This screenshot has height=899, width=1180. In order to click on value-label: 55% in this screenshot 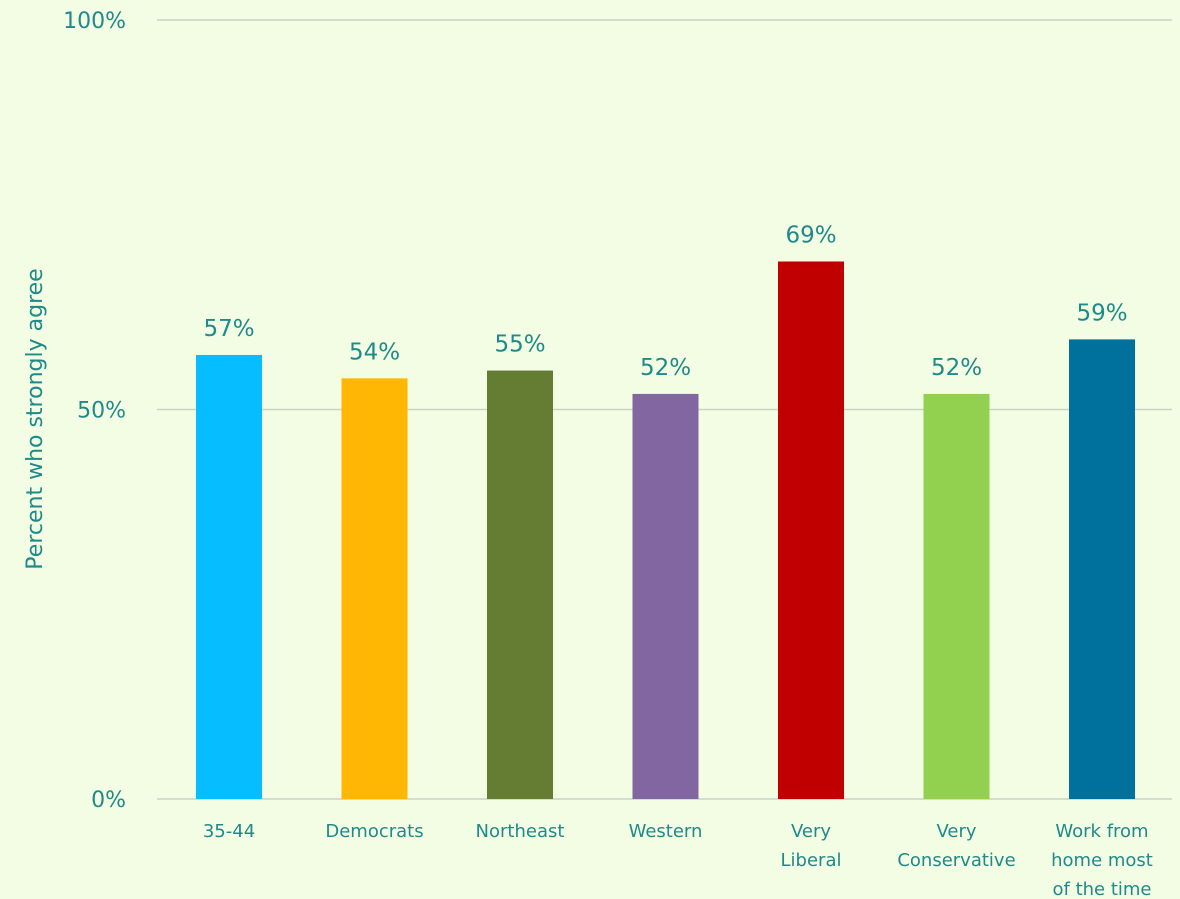, I will do `click(519, 345)`.